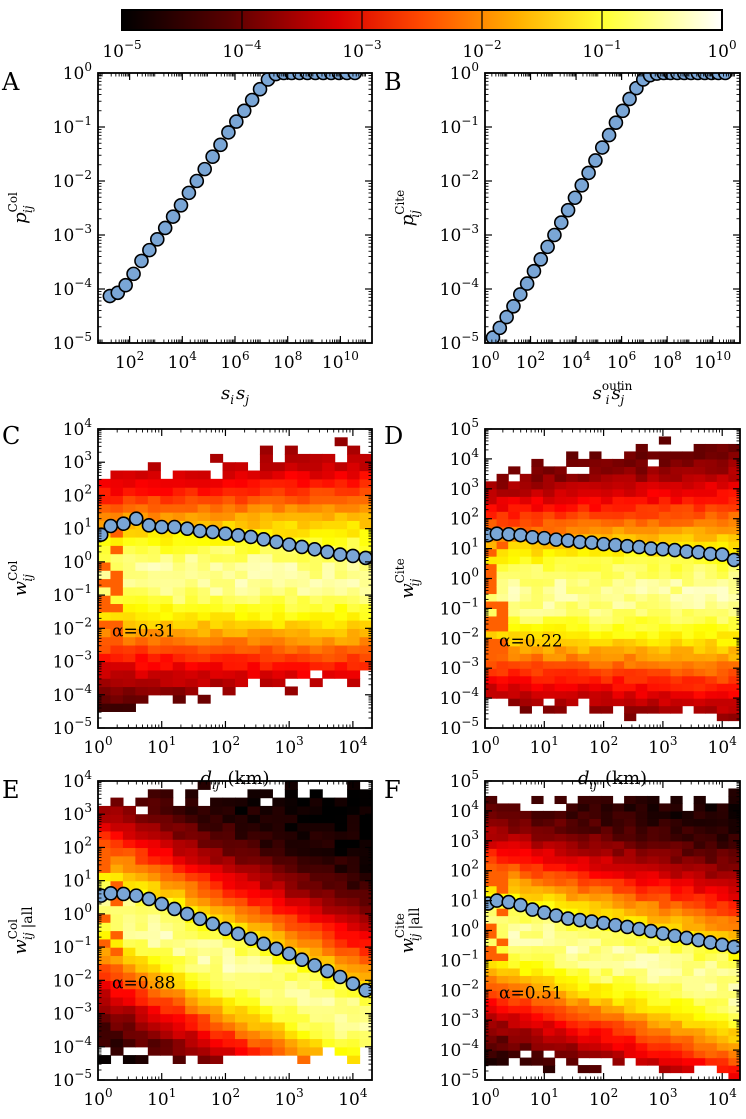  Describe the element at coordinates (464, 900) in the screenshot. I see `y-tick-label: 101` at that location.